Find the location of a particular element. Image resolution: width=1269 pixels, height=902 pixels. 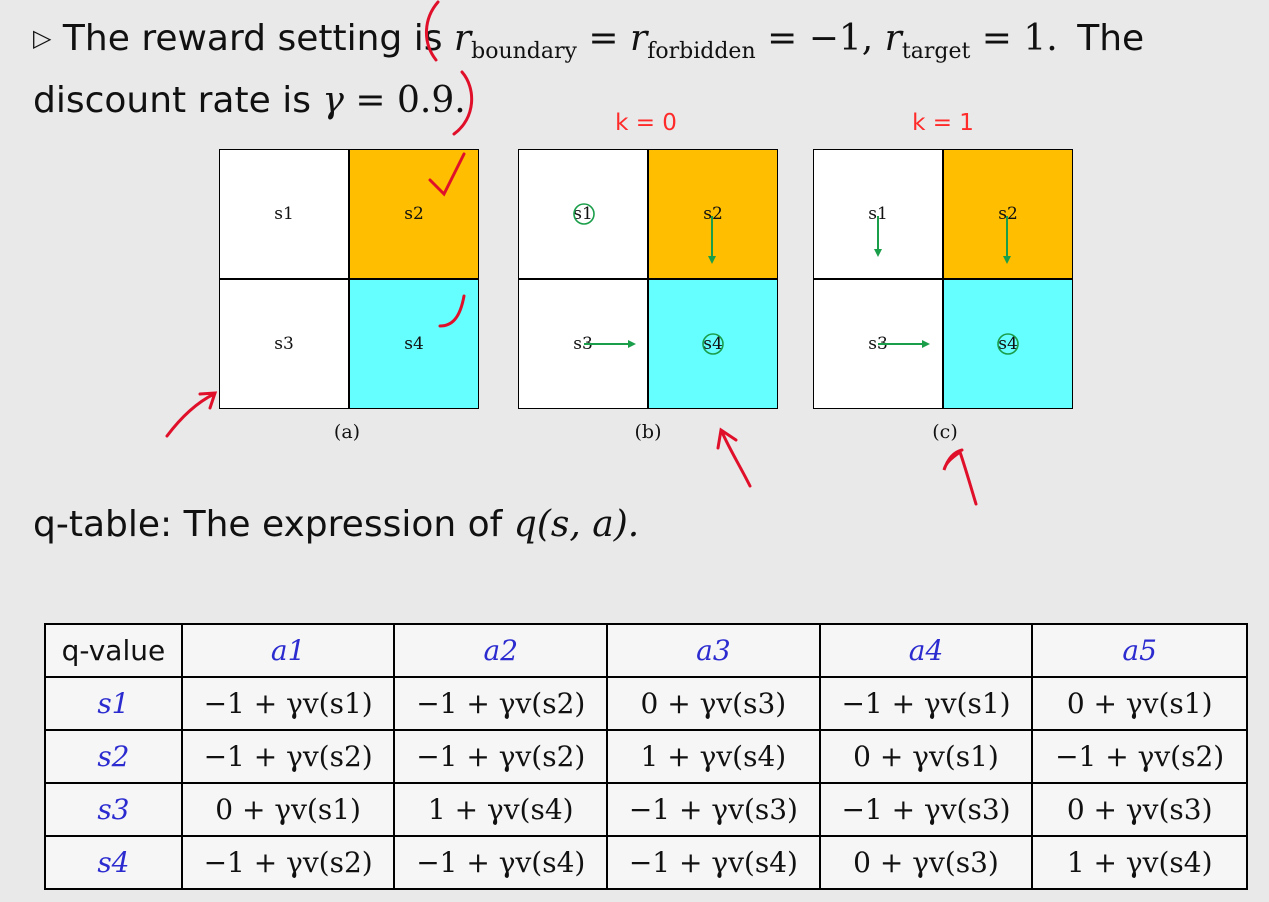

grid-c-label-s1: s1 is located at coordinates (878, 214).